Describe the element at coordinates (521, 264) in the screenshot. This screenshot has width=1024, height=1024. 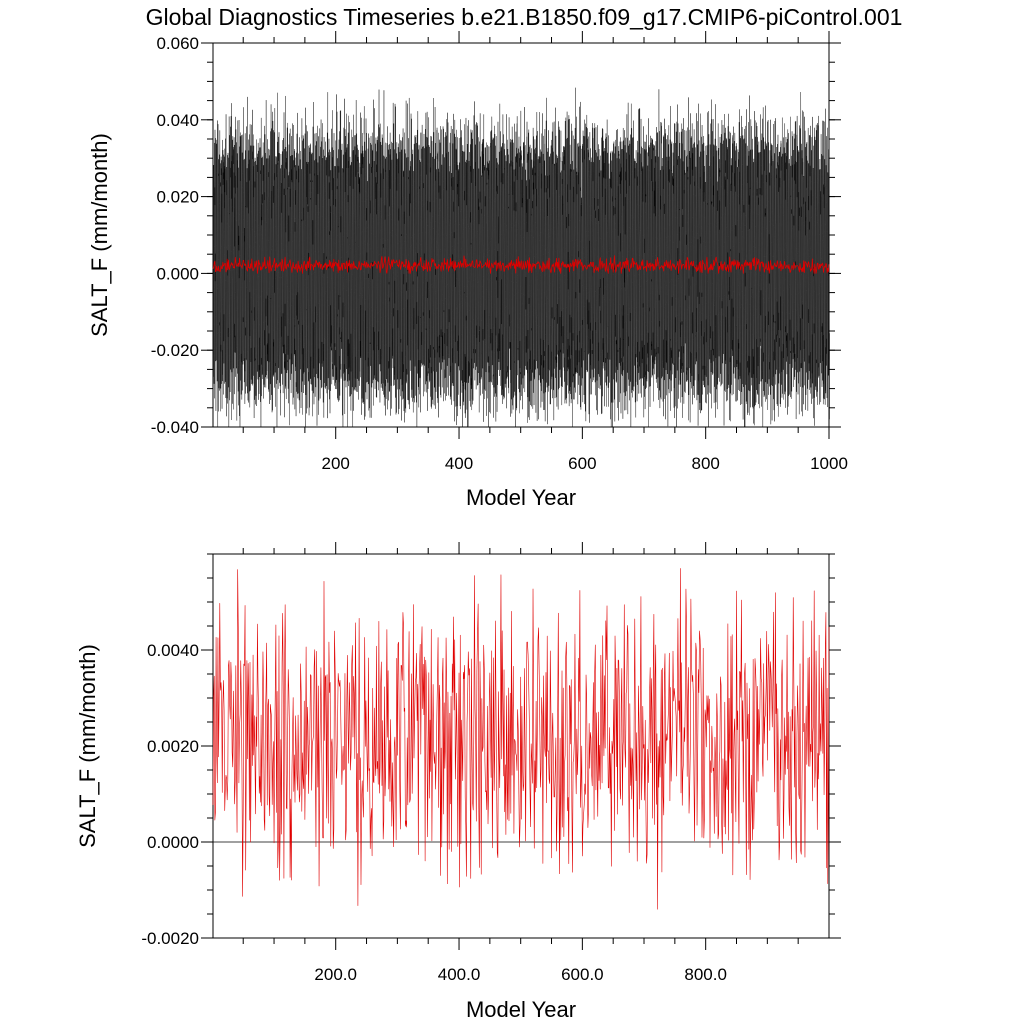
I see `top-series-line-1-annual` at that location.